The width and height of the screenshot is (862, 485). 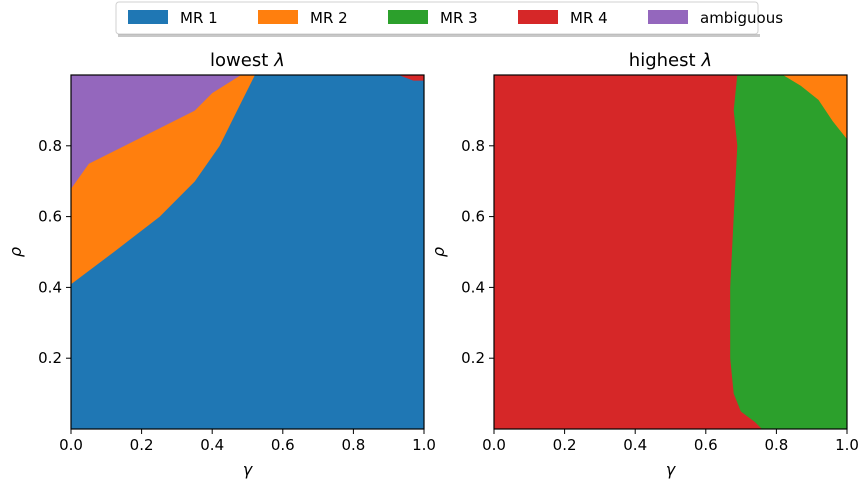 I want to click on legend-label: MR 3, so click(x=459, y=18).